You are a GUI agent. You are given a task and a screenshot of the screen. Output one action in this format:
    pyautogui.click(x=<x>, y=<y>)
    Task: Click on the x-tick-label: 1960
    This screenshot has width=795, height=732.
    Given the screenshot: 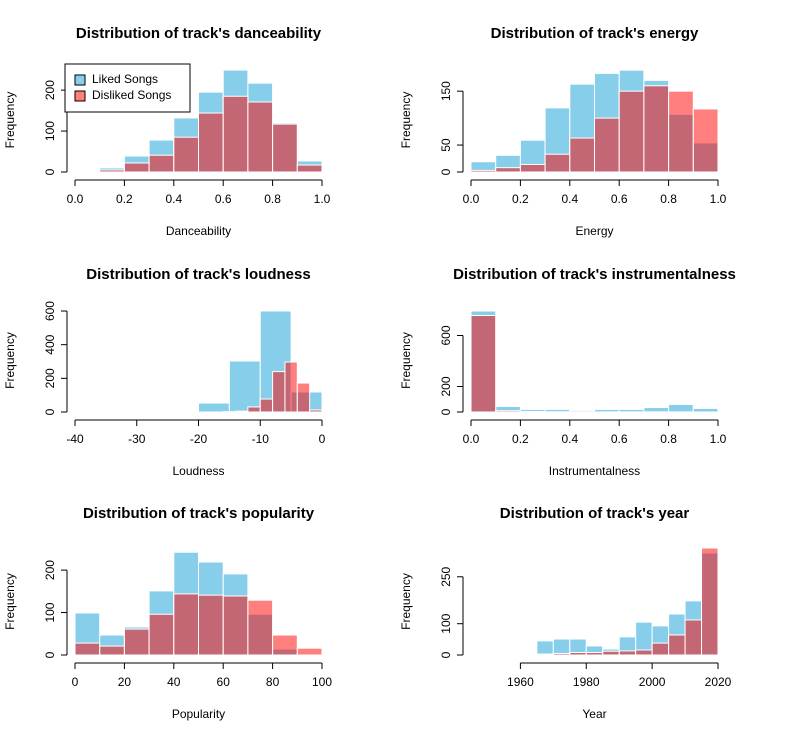 What is the action you would take?
    pyautogui.click(x=520, y=682)
    